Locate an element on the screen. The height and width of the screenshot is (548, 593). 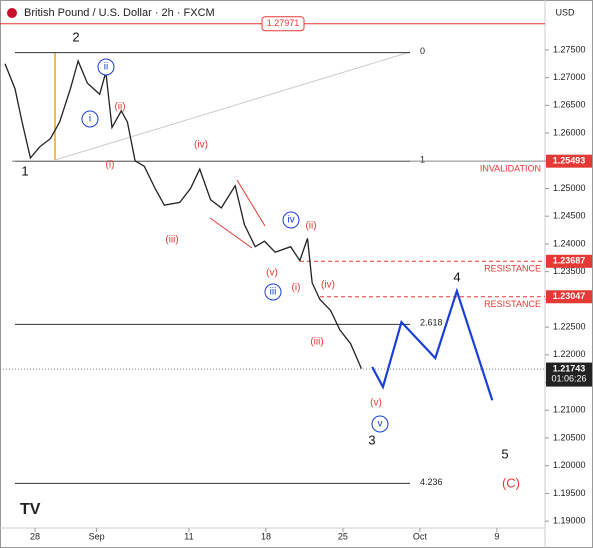
x-tick-label: 25 is located at coordinates (343, 536).